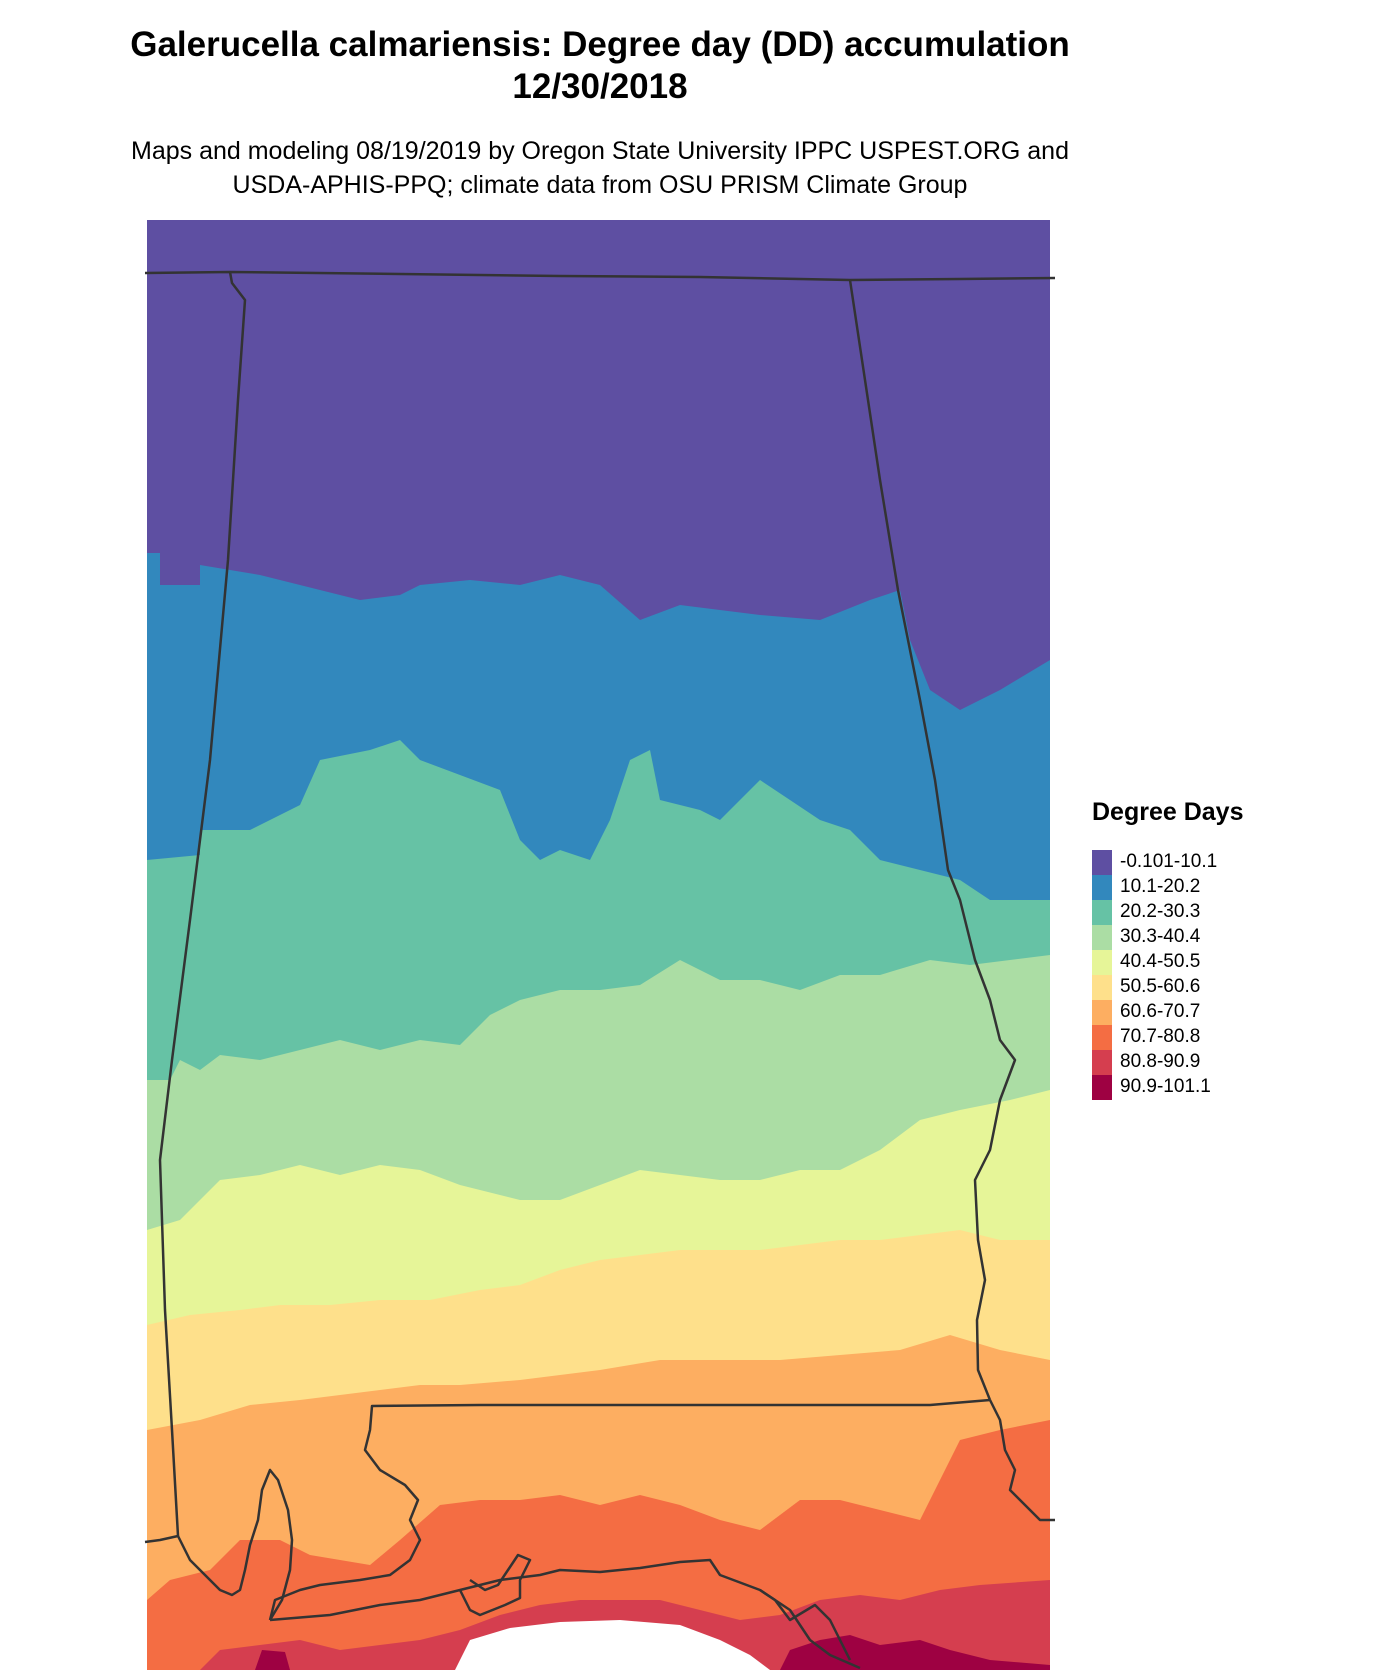 This screenshot has width=1400, height=1670. What do you see at coordinates (1160, 936) in the screenshot?
I see `legend-label: 30.3-40.4` at bounding box center [1160, 936].